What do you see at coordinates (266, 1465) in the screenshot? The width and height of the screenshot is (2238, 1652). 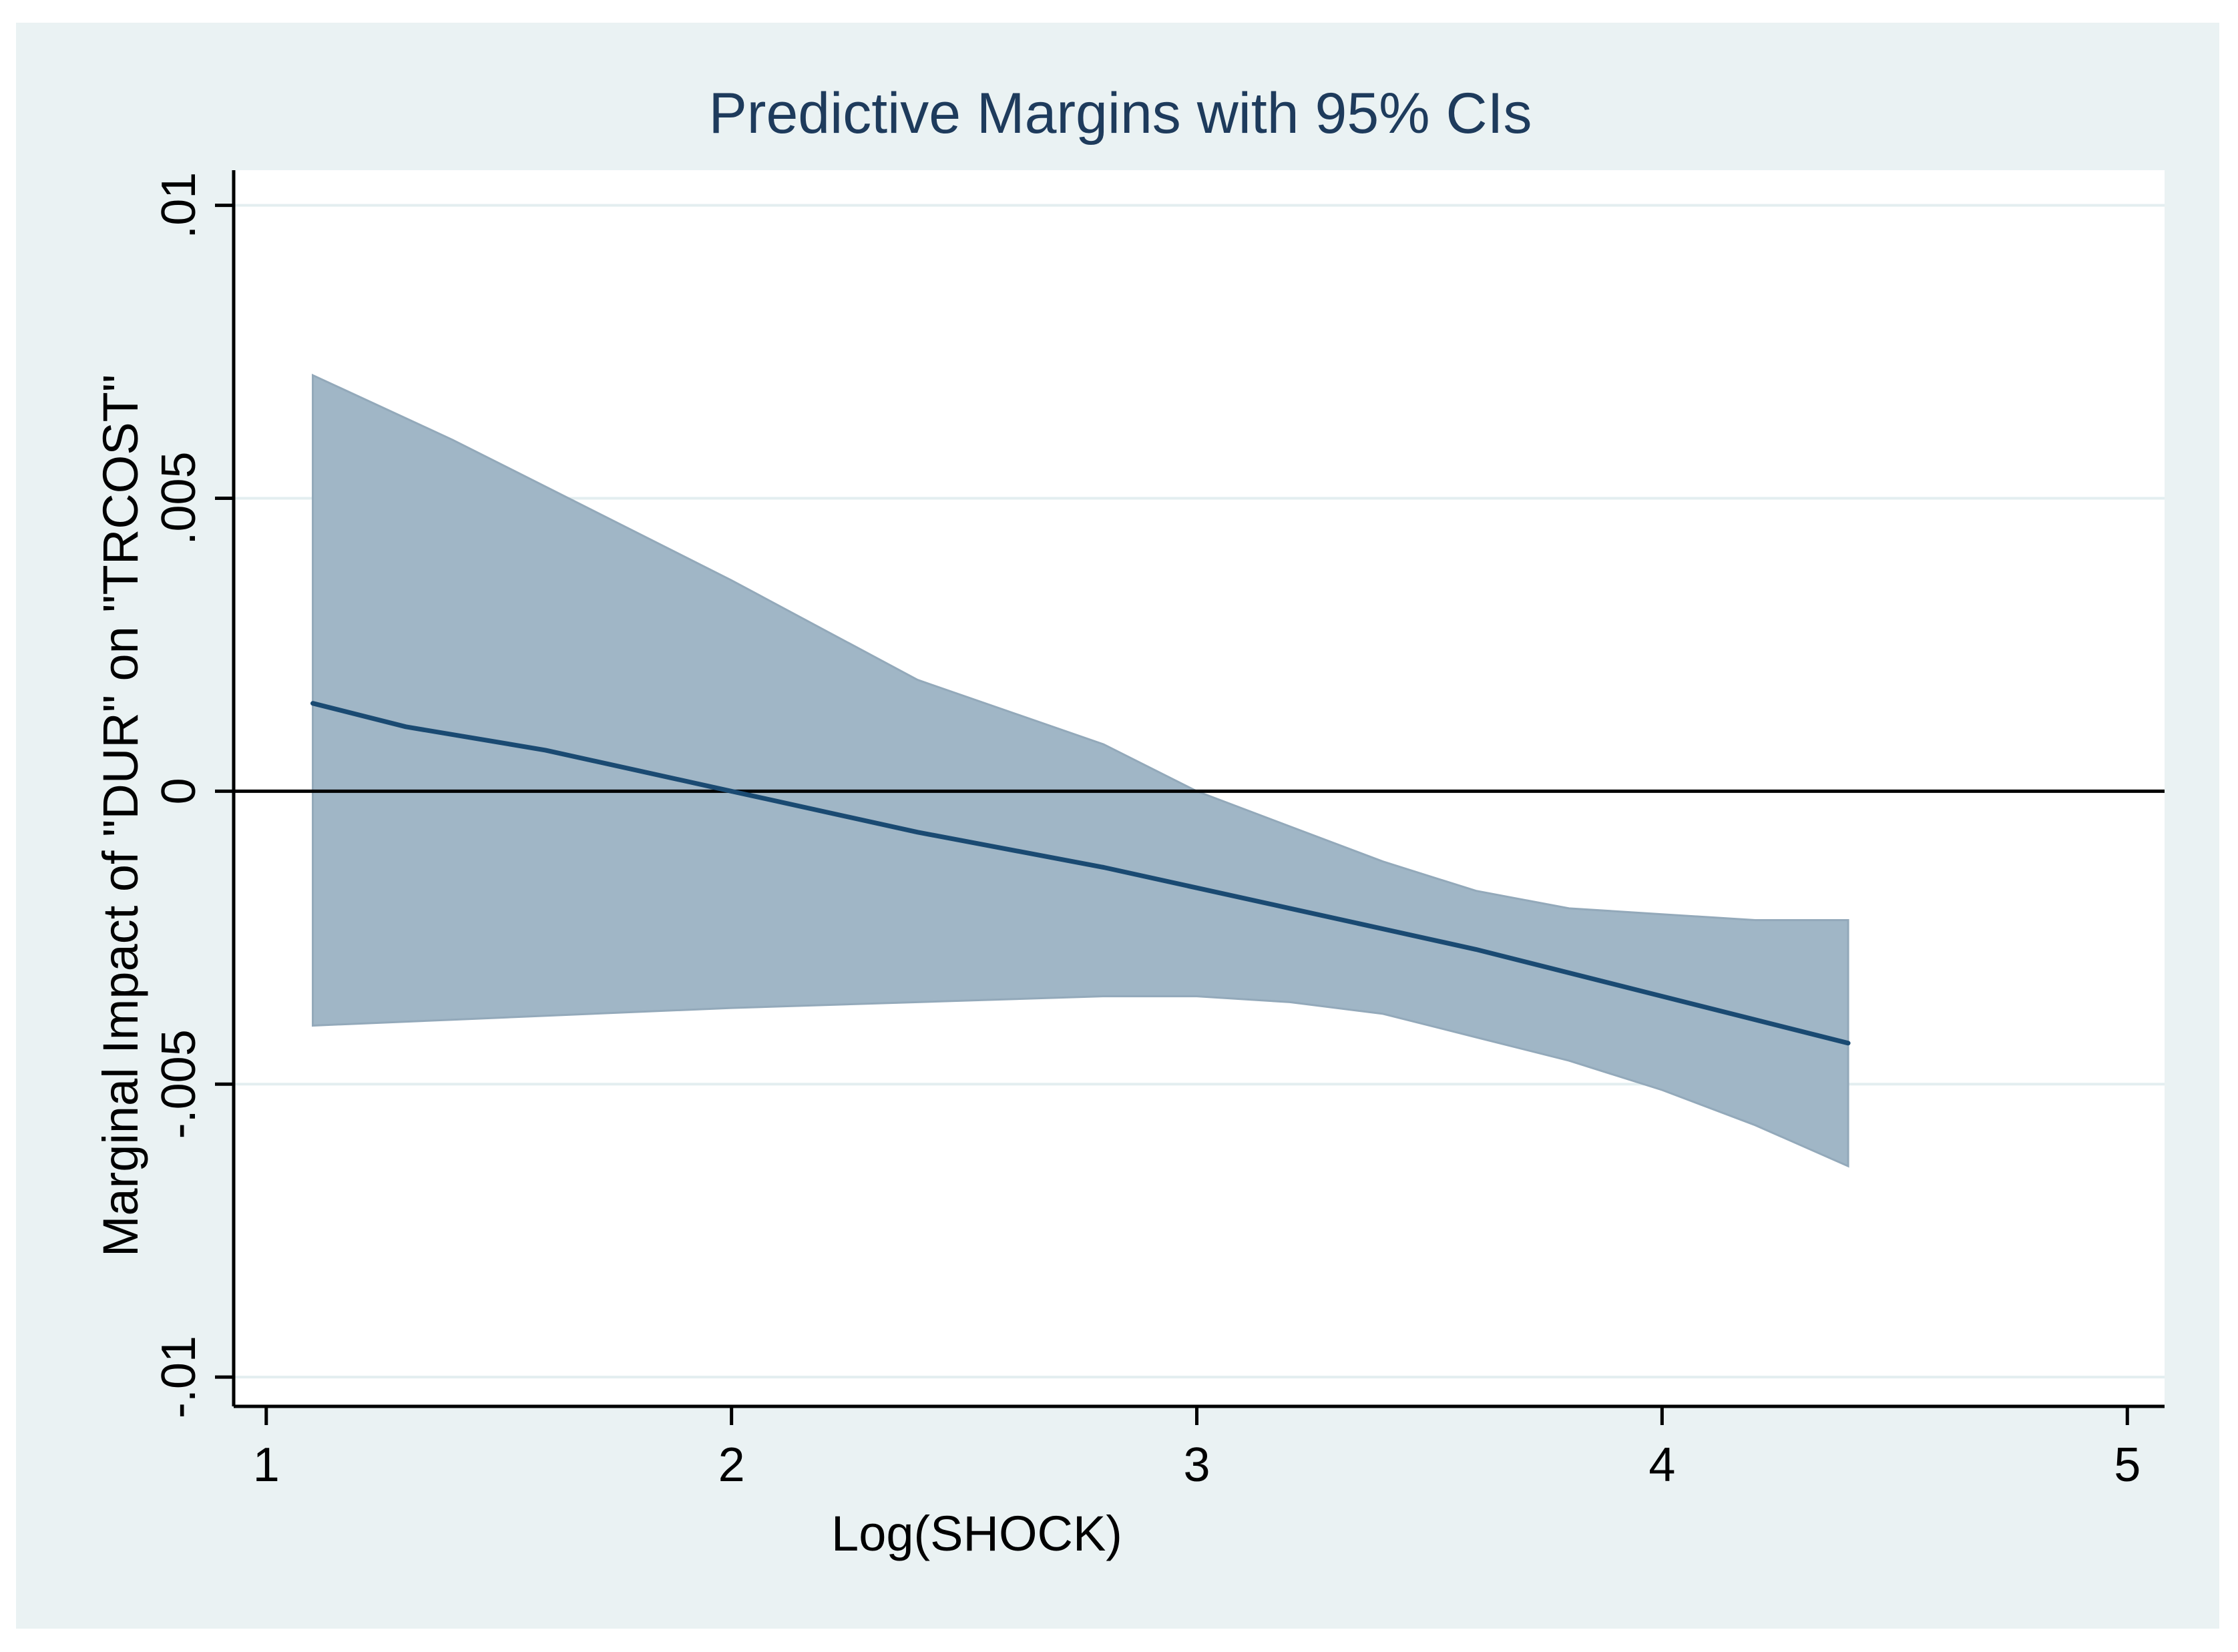 I see `x-tick-label-0: 1` at bounding box center [266, 1465].